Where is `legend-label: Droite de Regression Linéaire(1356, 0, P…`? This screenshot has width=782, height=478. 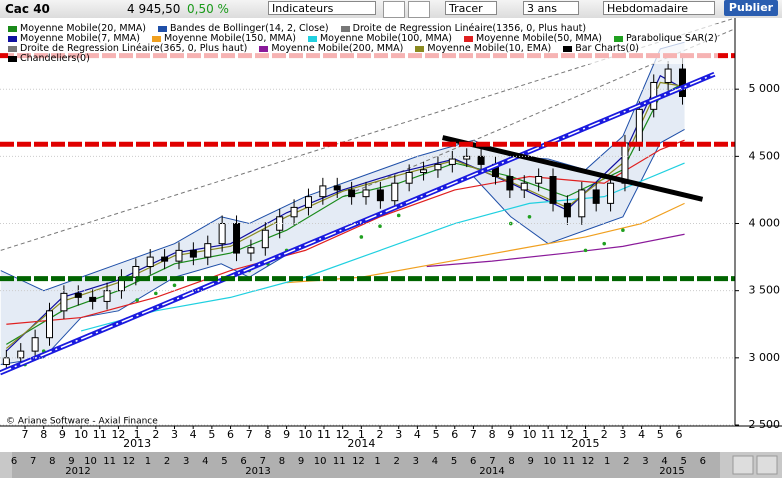
legend-label: Droite de Regression Linéaire(1356, 0, P… is located at coordinates (469, 28).